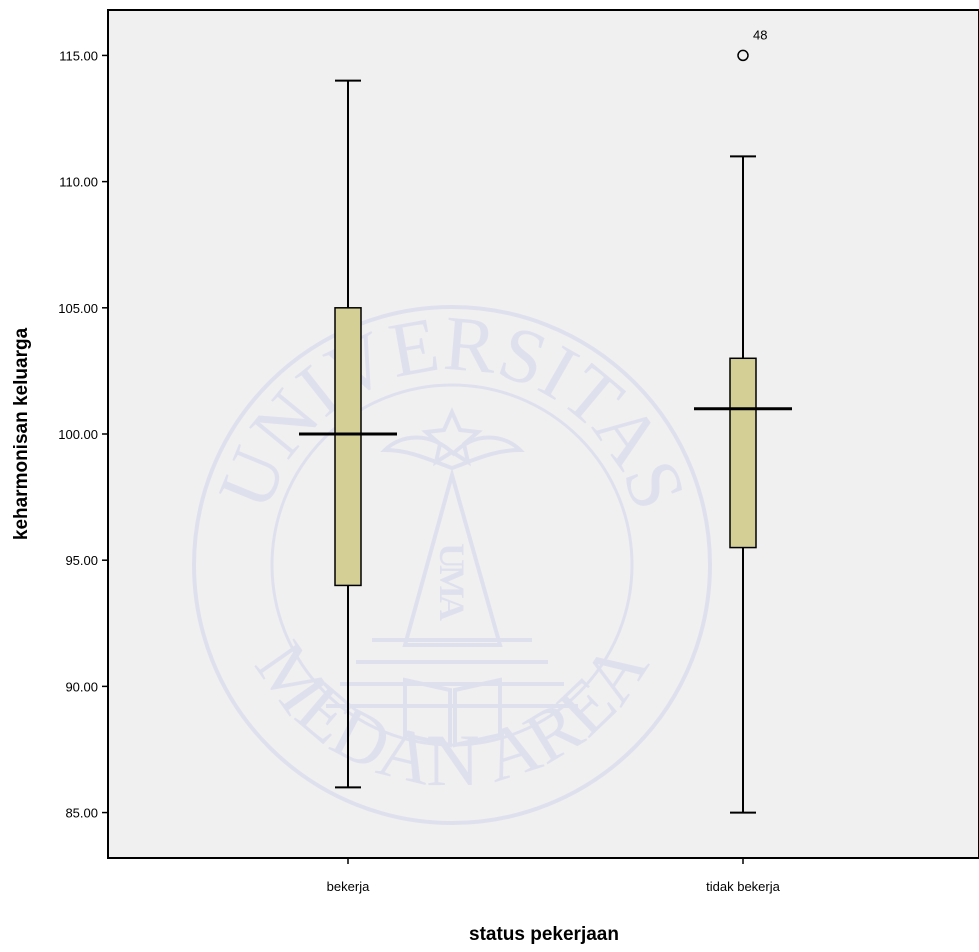  Describe the element at coordinates (81, 813) in the screenshot. I see `y-tick-label: 85.00` at that location.